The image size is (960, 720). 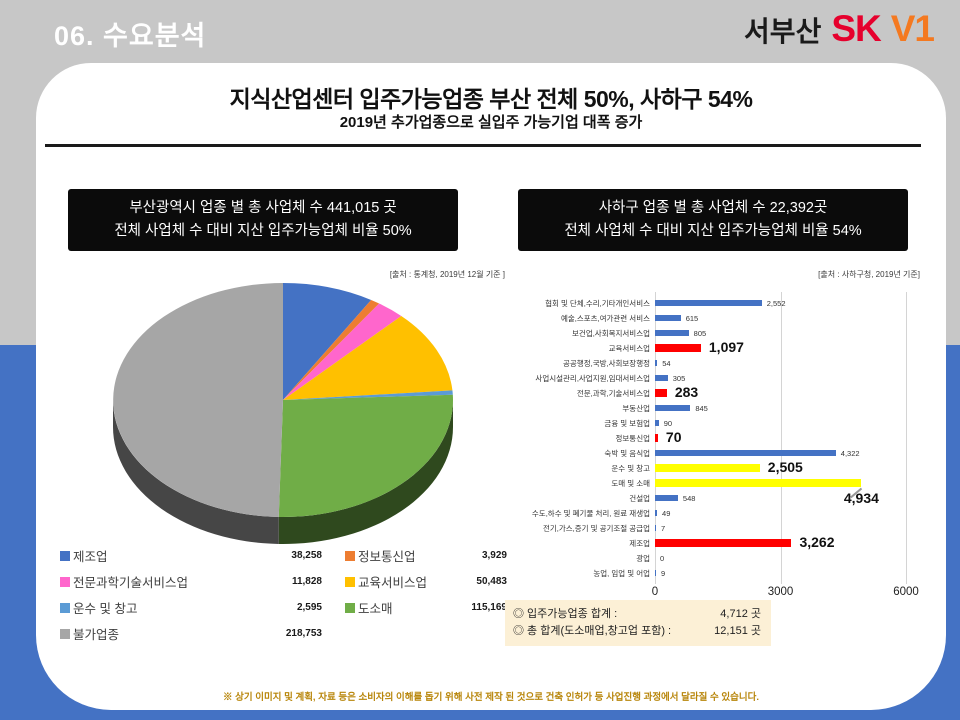 I want to click on legend-value: 50,483, so click(x=491, y=581).